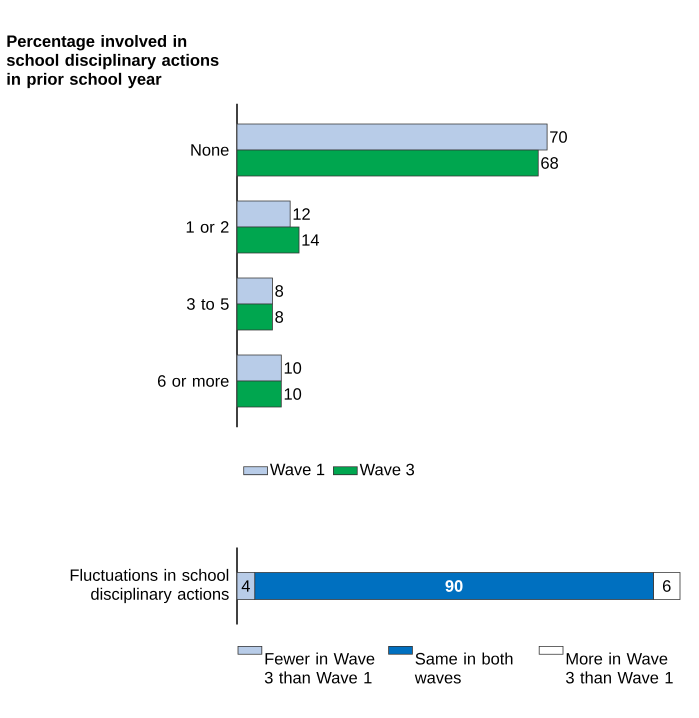  What do you see at coordinates (549, 163) in the screenshot?
I see `data-label: 68` at bounding box center [549, 163].